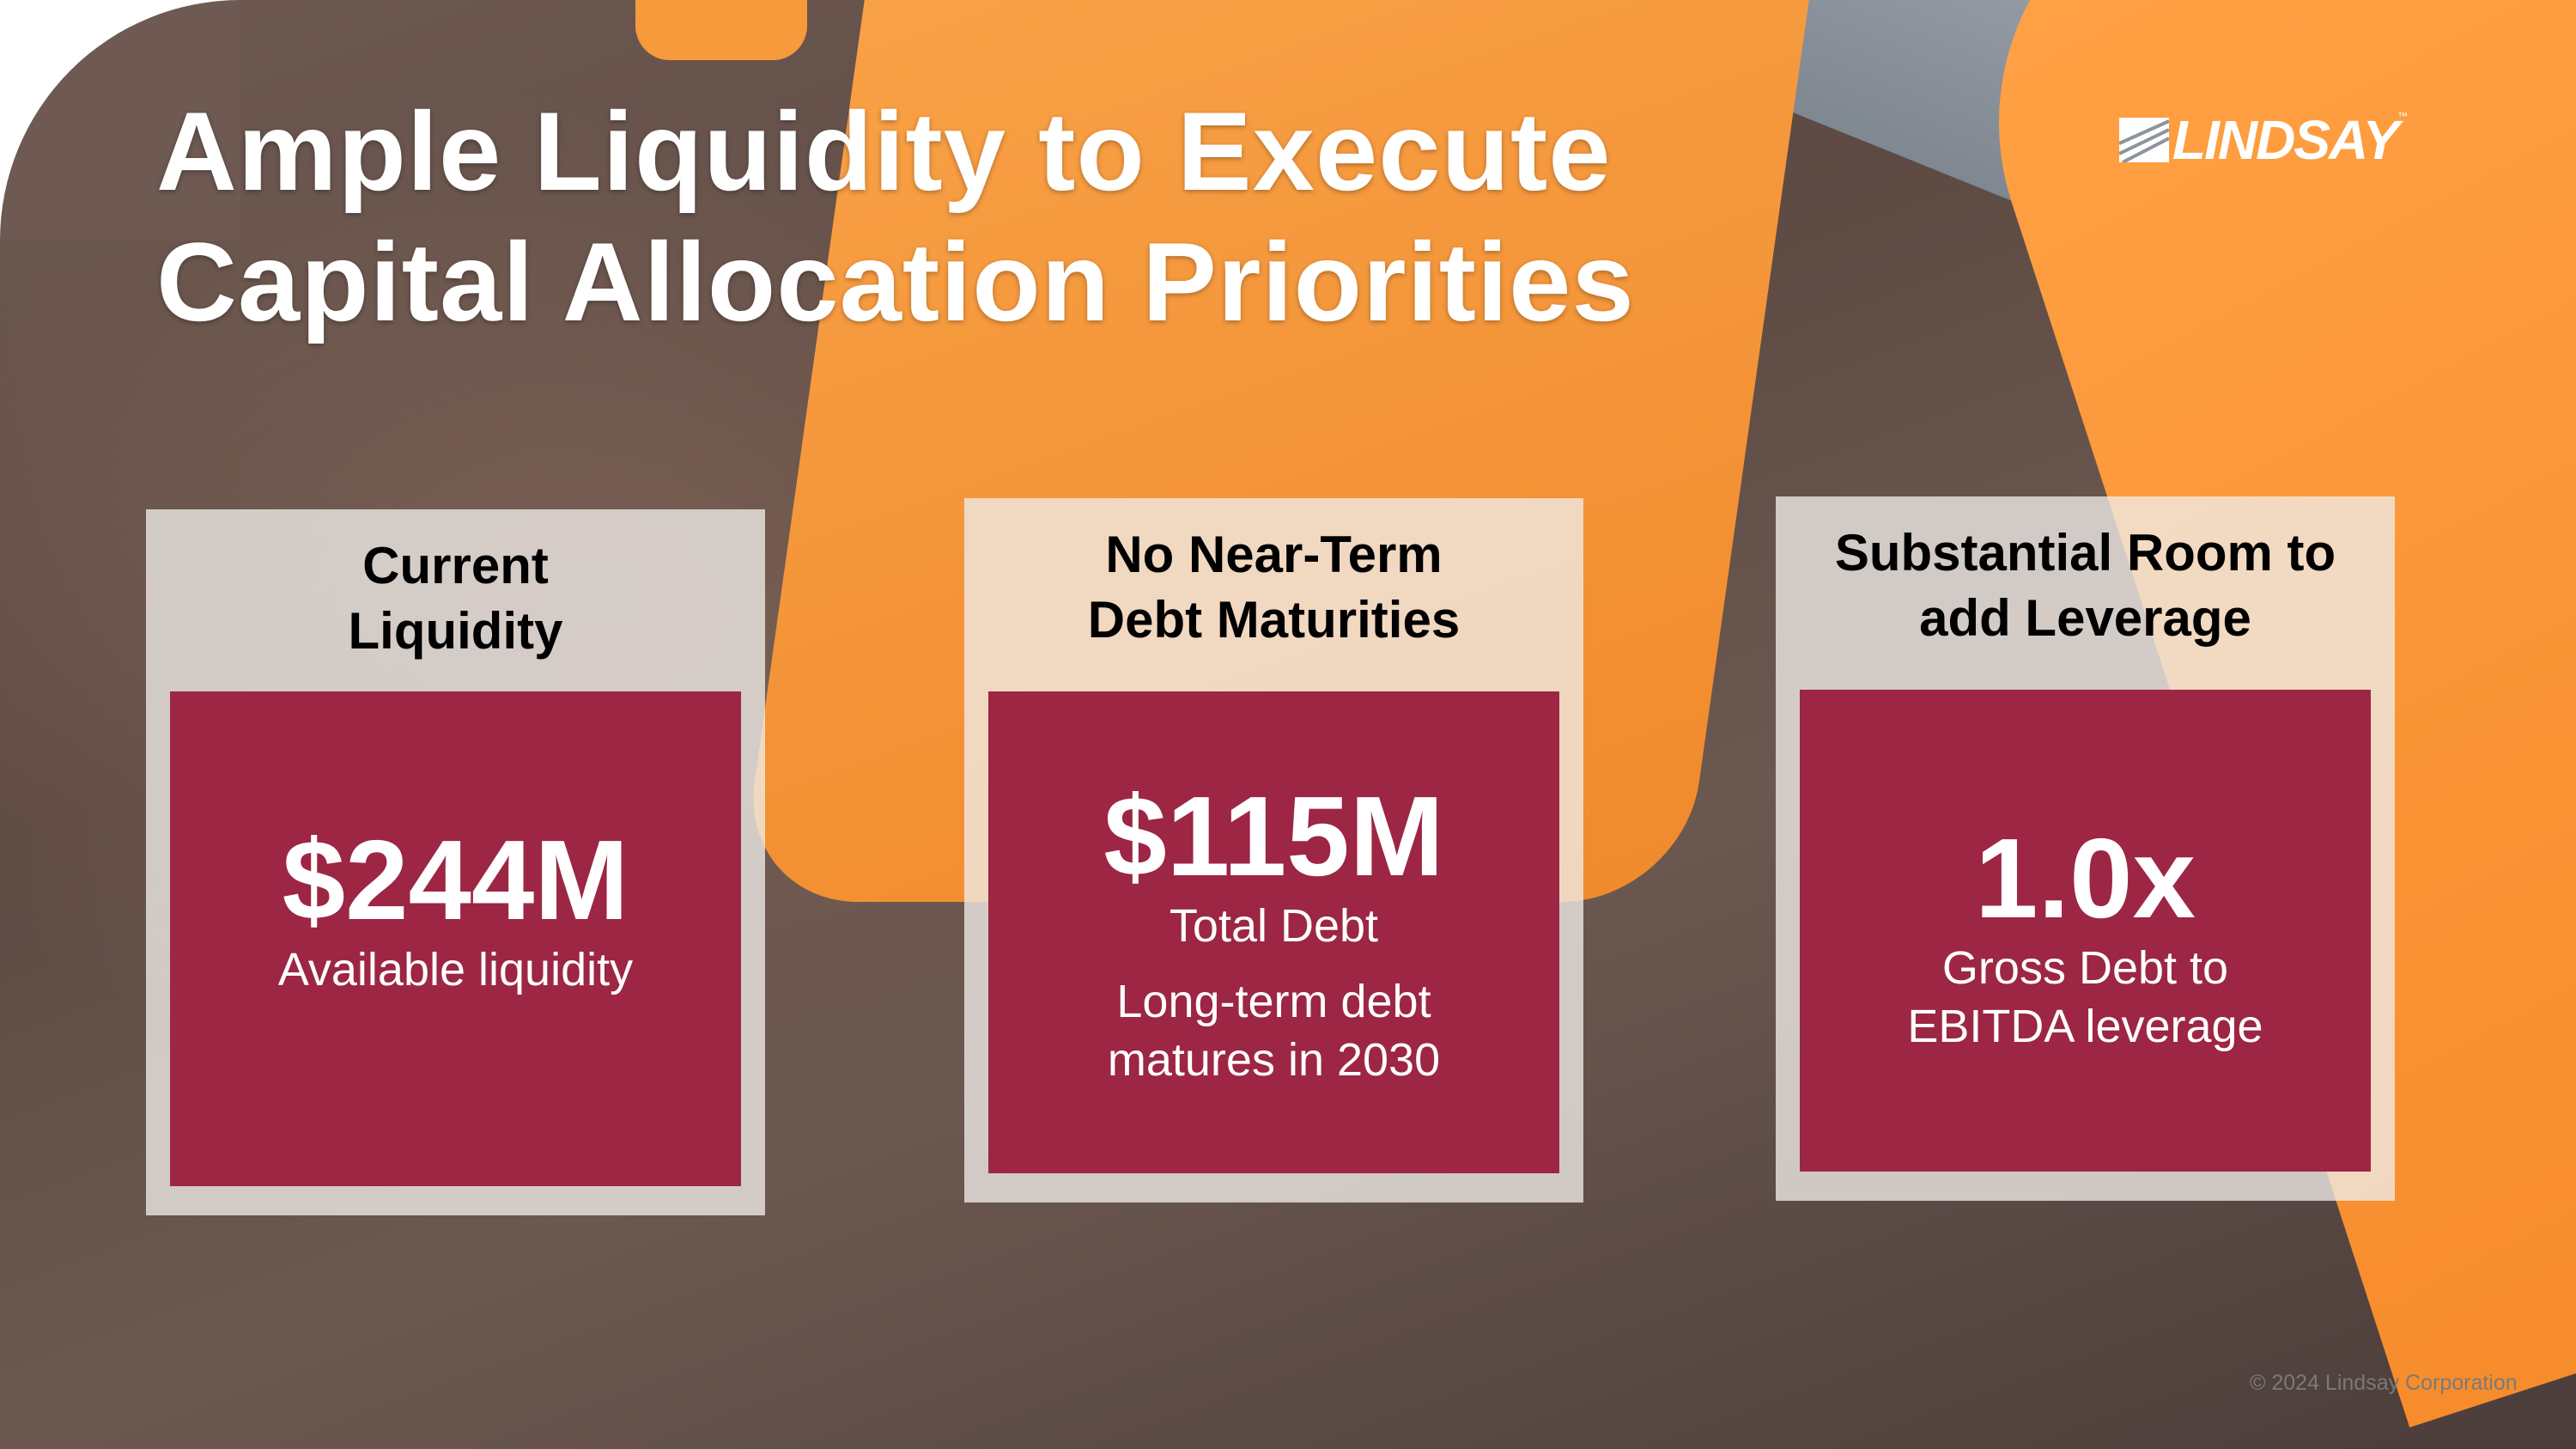  Describe the element at coordinates (884, 151) in the screenshot. I see `title-line-1: Ample Liquidity to Execute` at that location.